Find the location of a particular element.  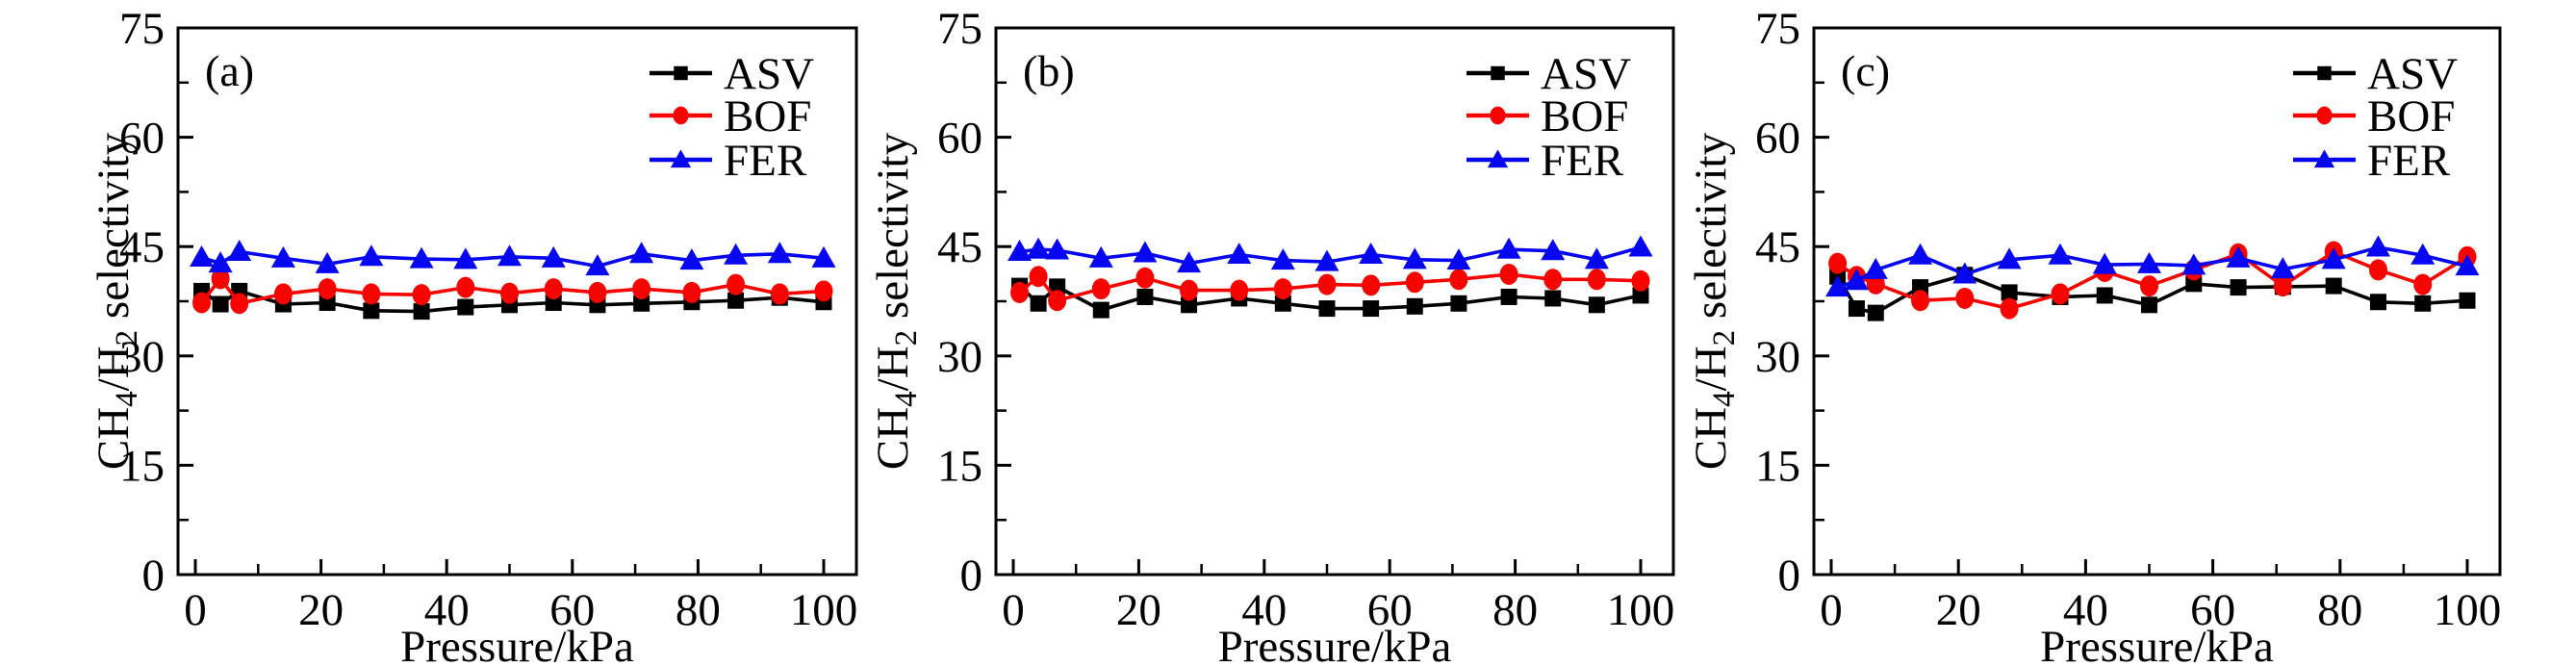

x-tick-label: 100 is located at coordinates (2468, 610).